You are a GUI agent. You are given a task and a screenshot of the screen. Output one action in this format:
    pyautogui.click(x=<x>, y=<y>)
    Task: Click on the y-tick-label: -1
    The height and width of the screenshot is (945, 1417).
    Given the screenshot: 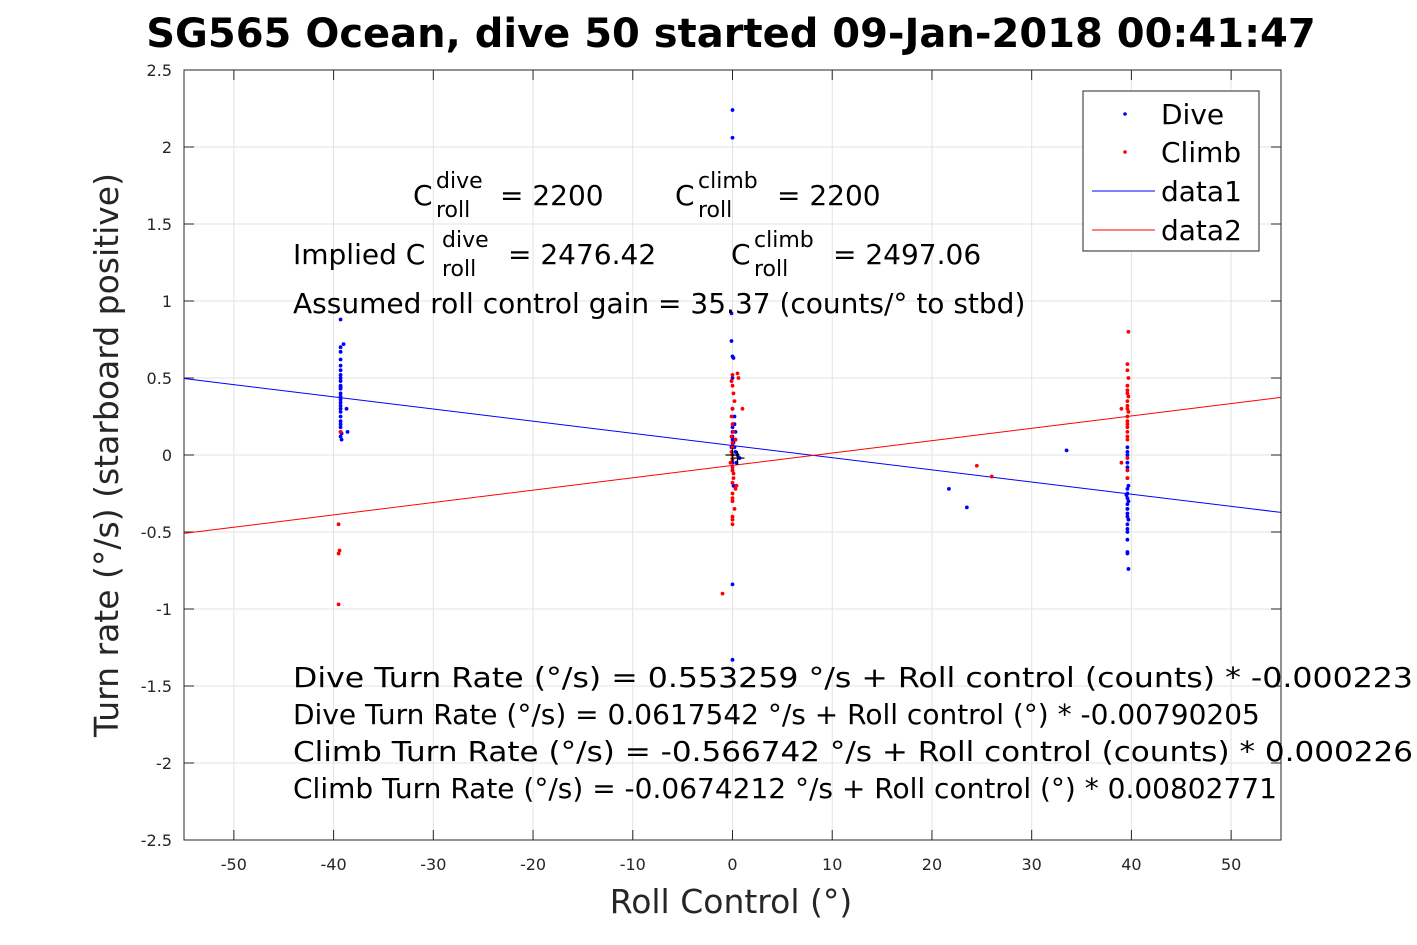 What is the action you would take?
    pyautogui.click(x=164, y=609)
    